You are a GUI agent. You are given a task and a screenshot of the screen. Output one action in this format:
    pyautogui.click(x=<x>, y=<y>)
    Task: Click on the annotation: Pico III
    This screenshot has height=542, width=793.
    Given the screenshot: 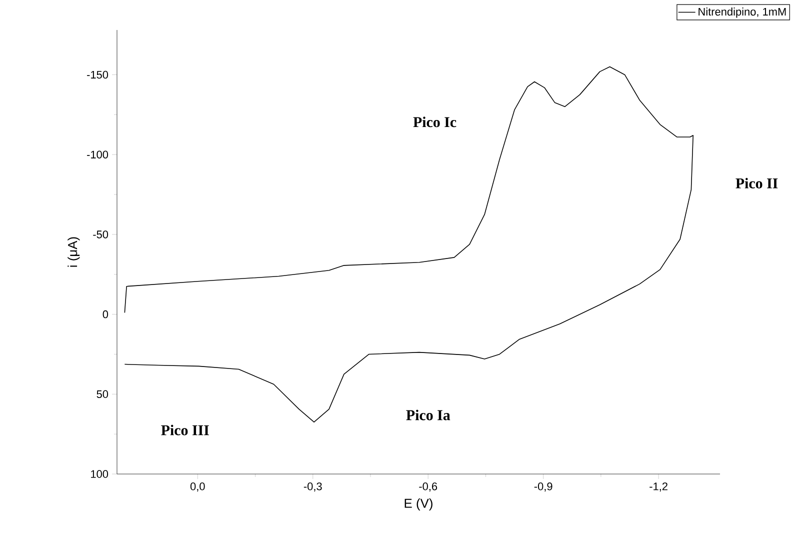 What is the action you would take?
    pyautogui.click(x=185, y=430)
    